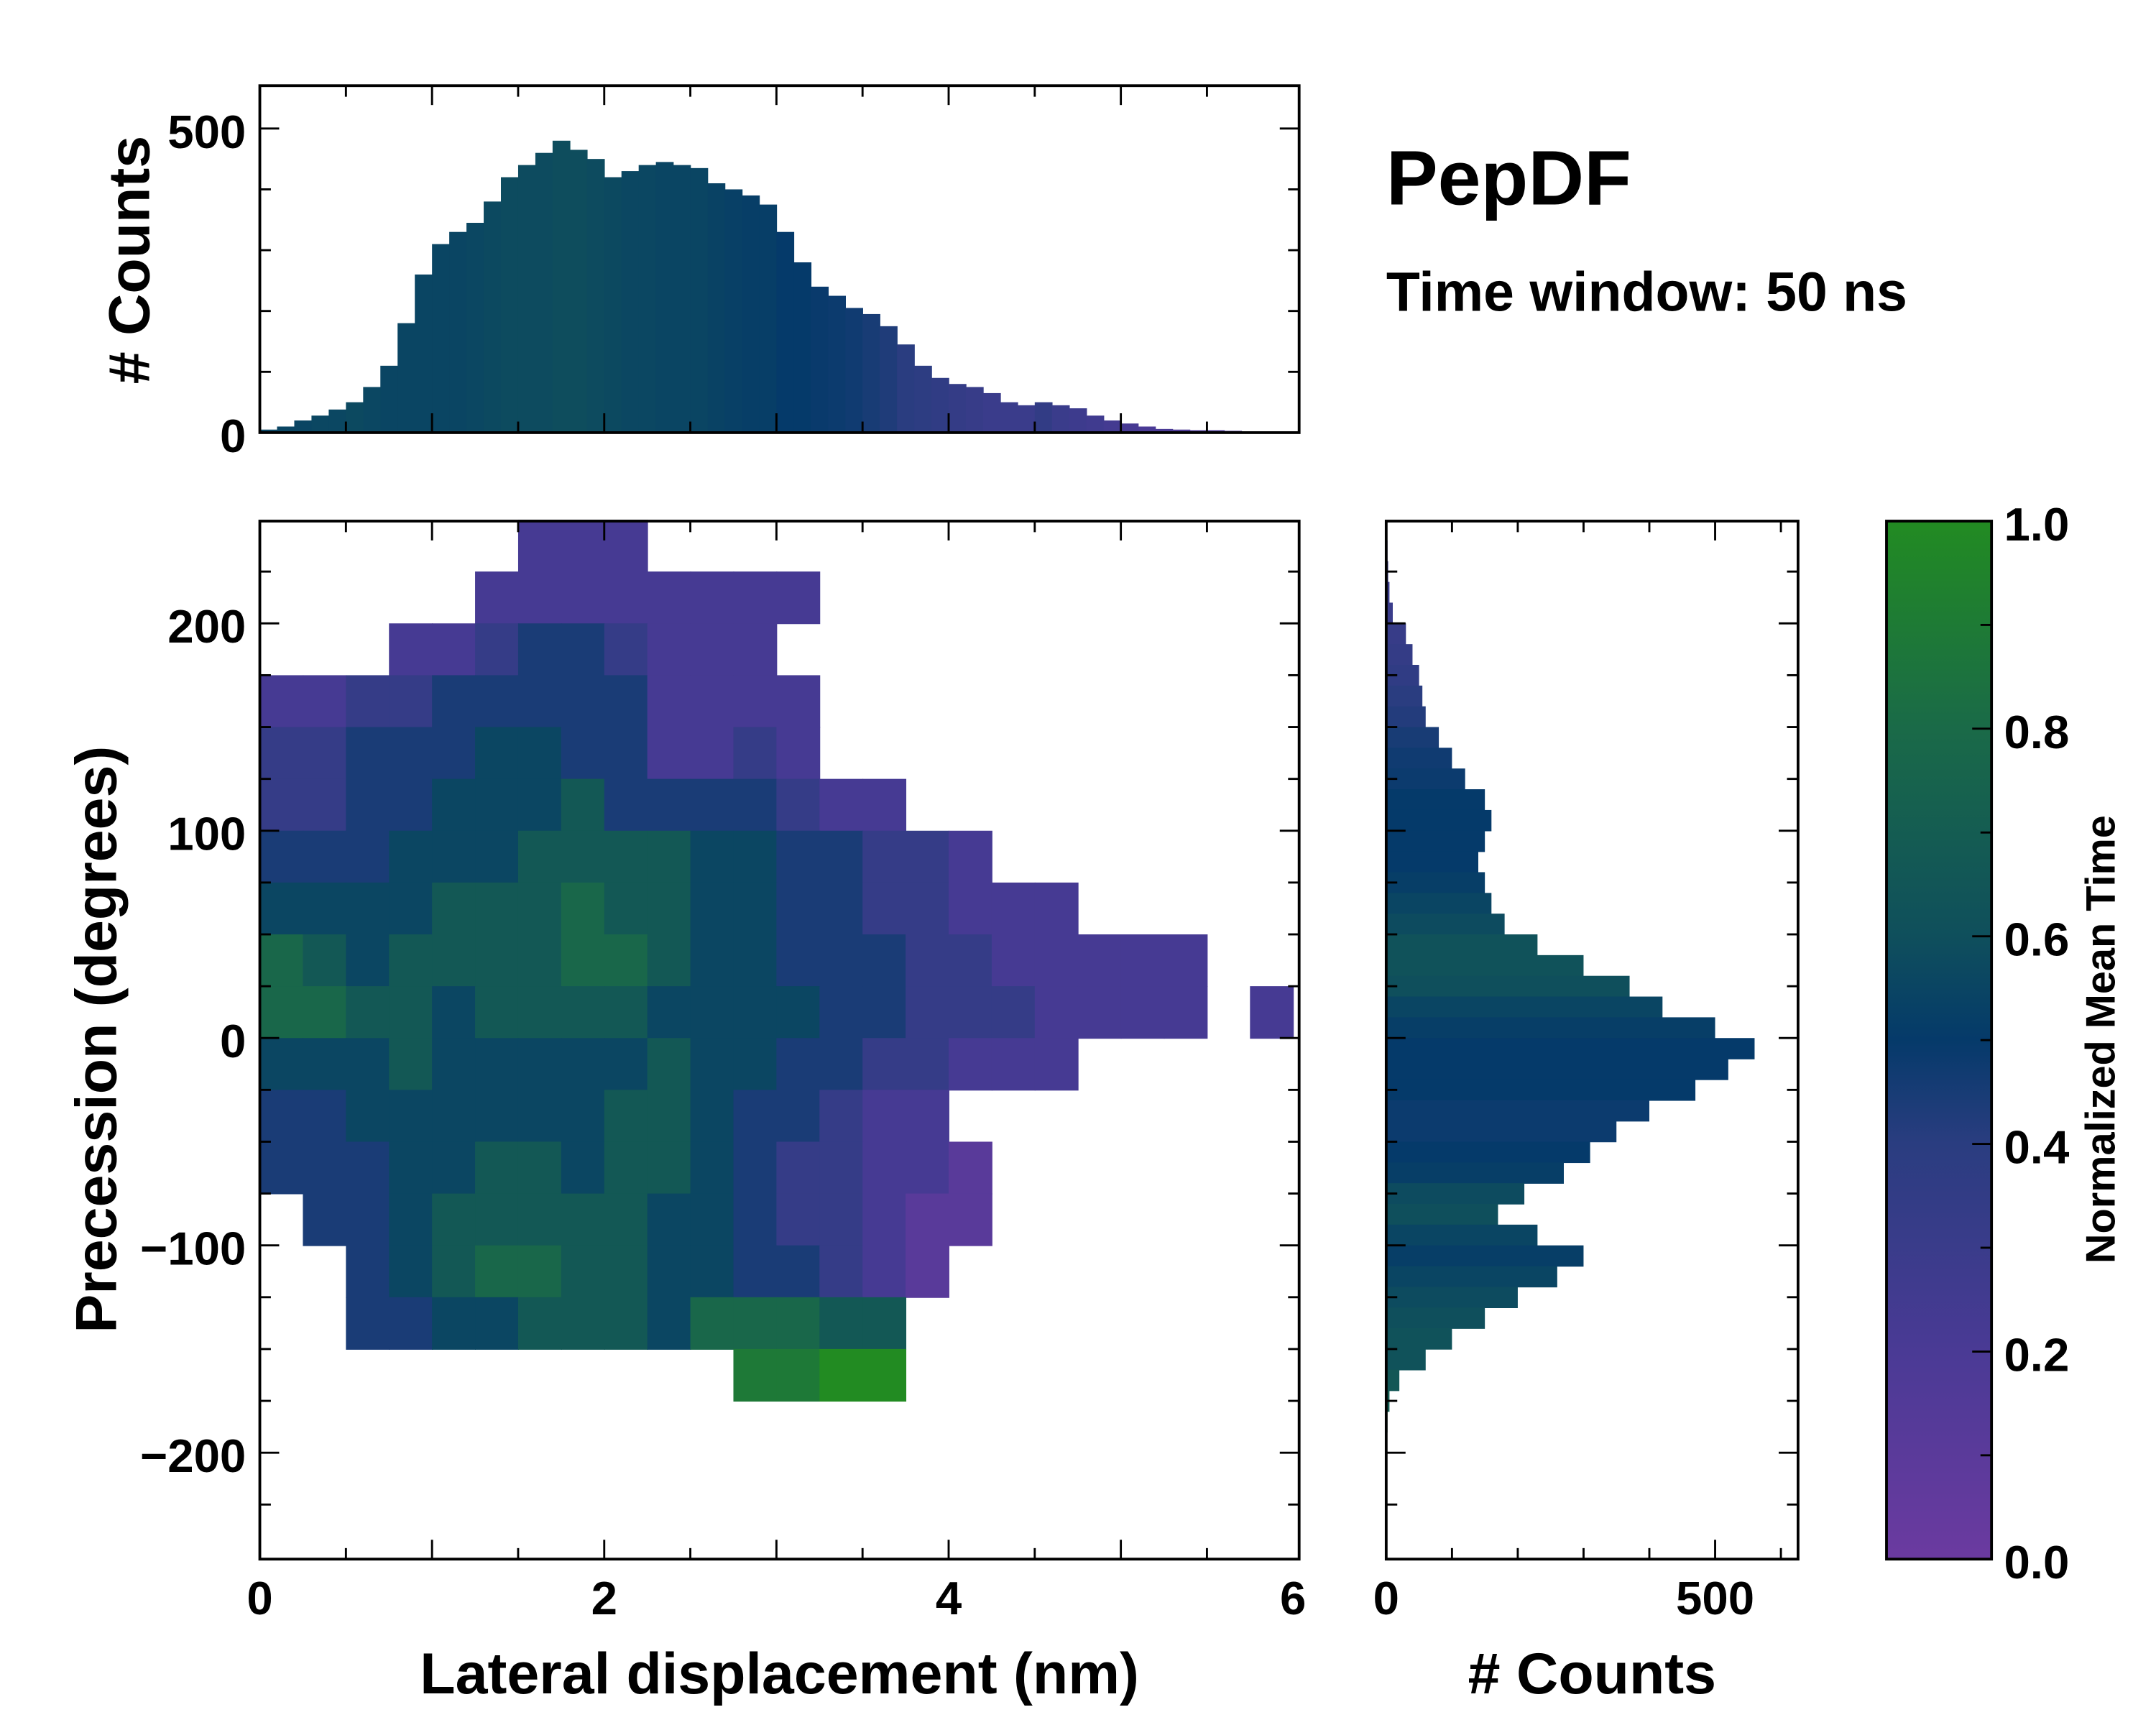 This screenshot has height=1725, width=2156. I want to click on main-x-tick-label: 4, so click(949, 1598).